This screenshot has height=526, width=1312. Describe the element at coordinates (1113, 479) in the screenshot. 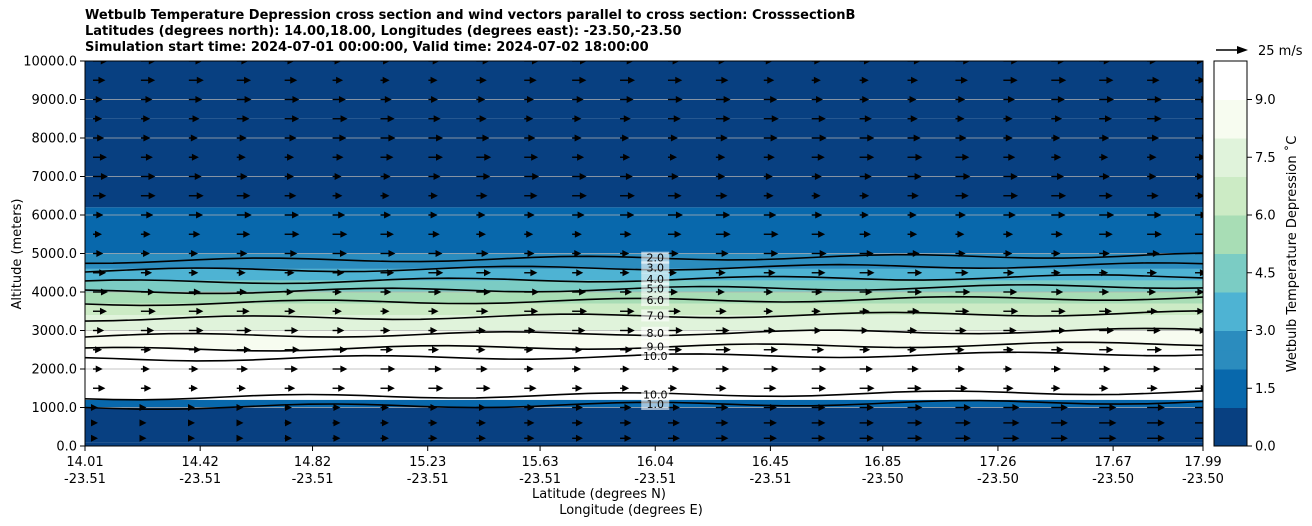

I see `x-tick-lon-9: -23.50` at that location.